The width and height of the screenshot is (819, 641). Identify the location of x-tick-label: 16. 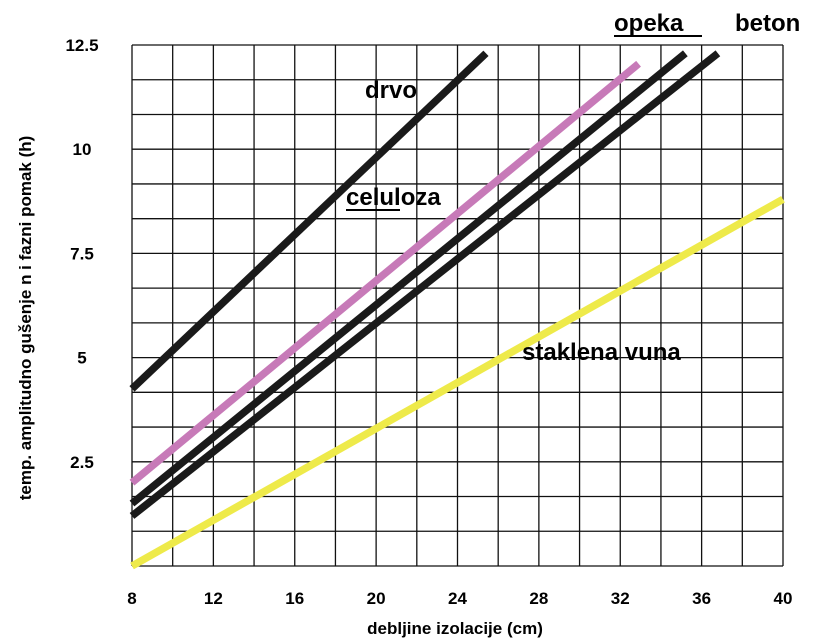
(294, 598).